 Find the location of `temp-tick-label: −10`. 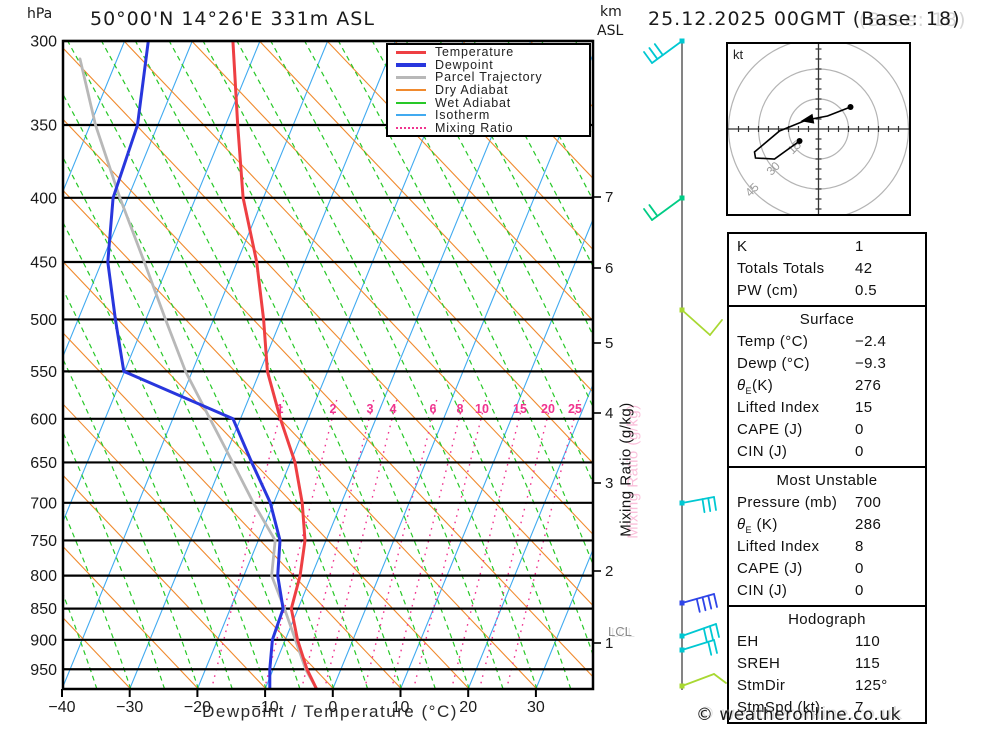

temp-tick-label: −10 is located at coordinates (265, 707).